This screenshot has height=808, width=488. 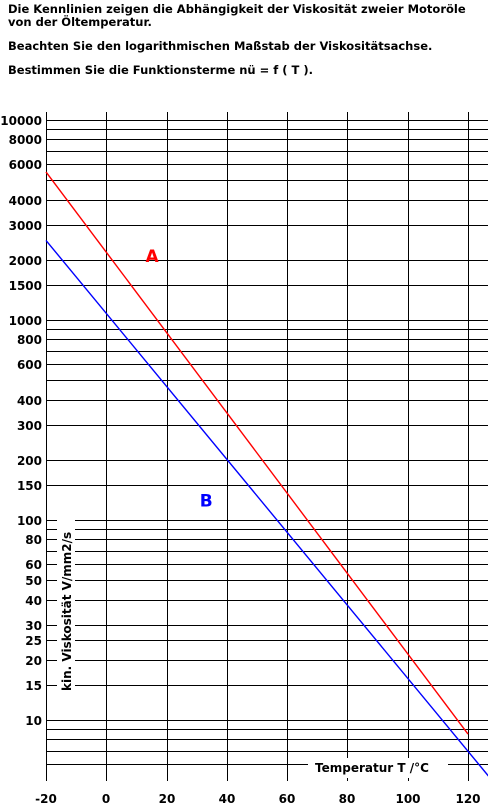 What do you see at coordinates (29, 401) in the screenshot?
I see `y-tick-label: 400` at bounding box center [29, 401].